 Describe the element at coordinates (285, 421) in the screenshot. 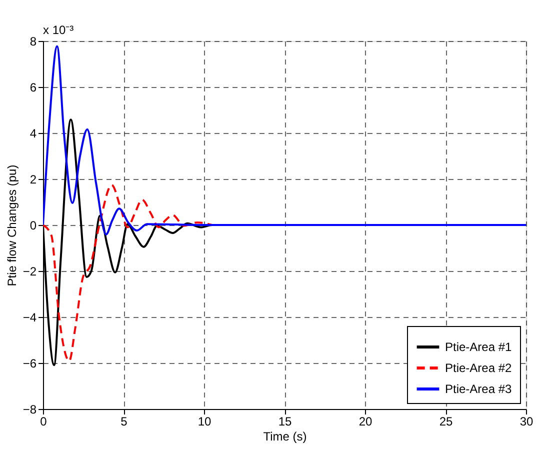

I see `x-tick-label: 15` at that location.